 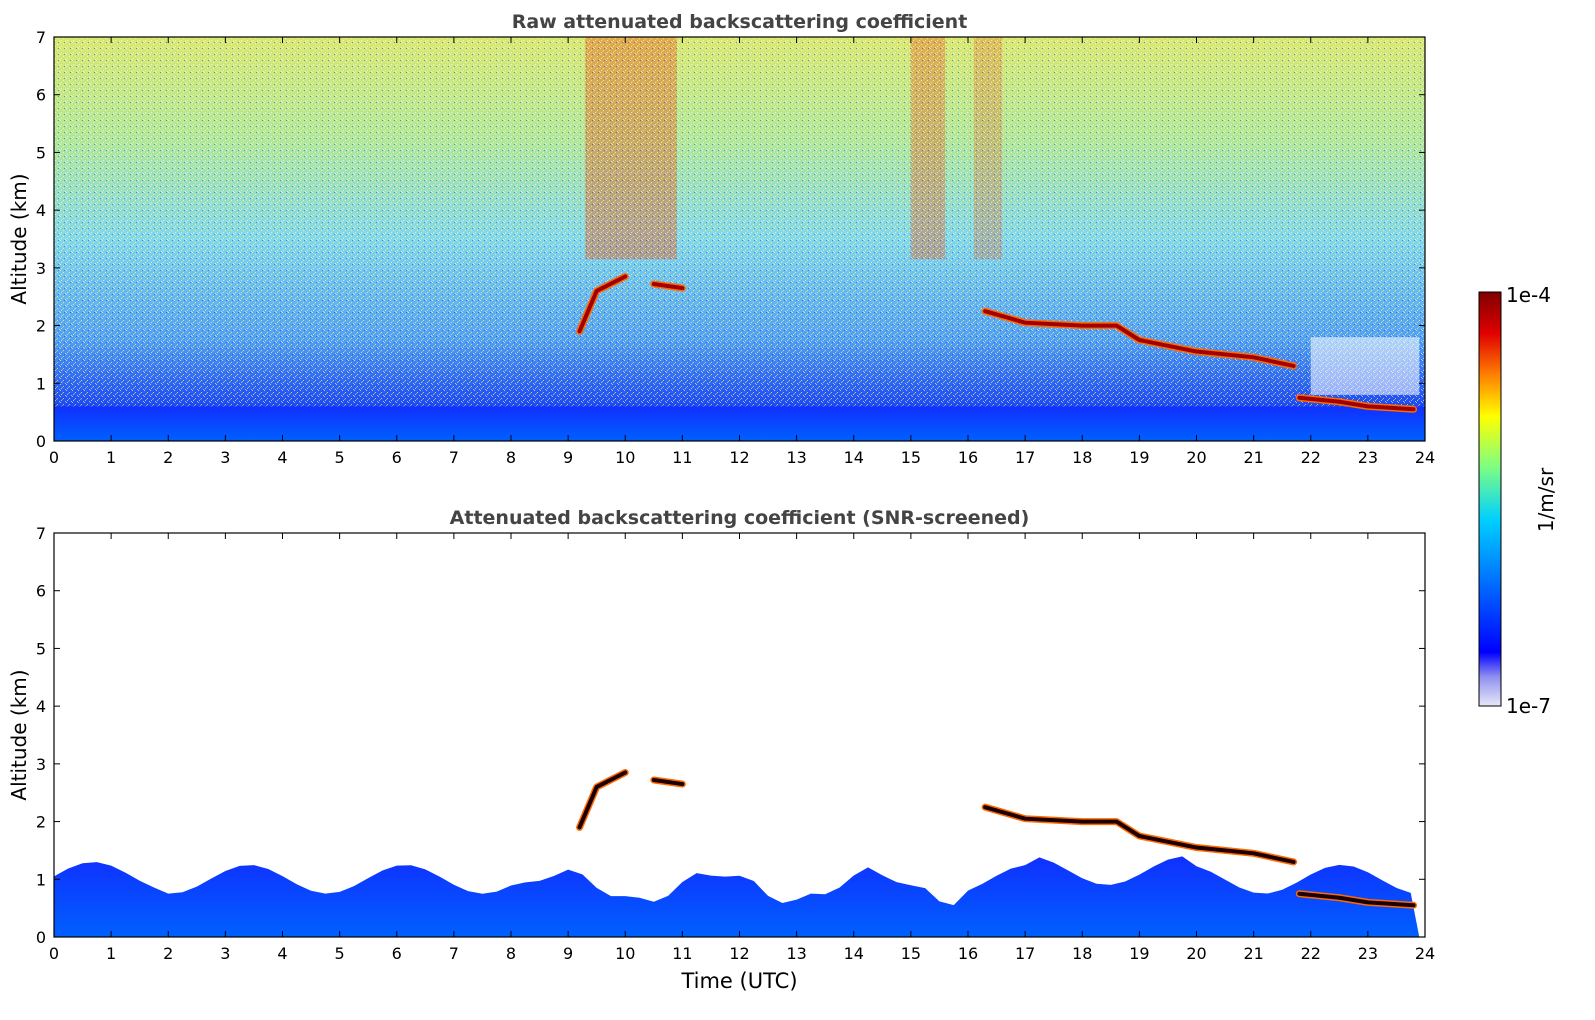 What do you see at coordinates (738, 981) in the screenshot?
I see `x-axis-label: Time (UTC)` at bounding box center [738, 981].